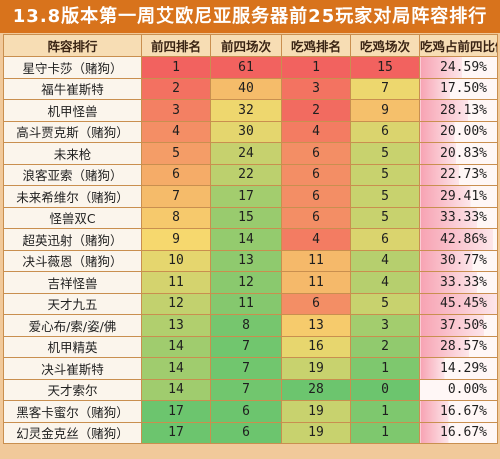  What do you see at coordinates (176, 153) in the screenshot?
I see `top4-rank-cell: 5` at bounding box center [176, 153].